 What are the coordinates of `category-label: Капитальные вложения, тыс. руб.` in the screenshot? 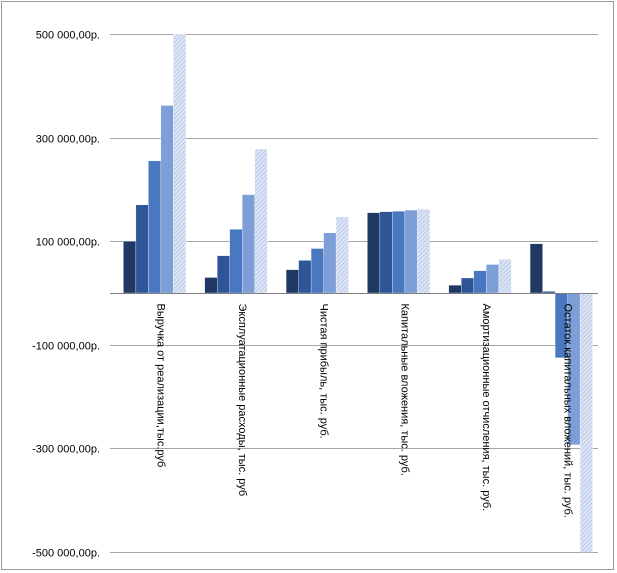 It's located at (405, 390).